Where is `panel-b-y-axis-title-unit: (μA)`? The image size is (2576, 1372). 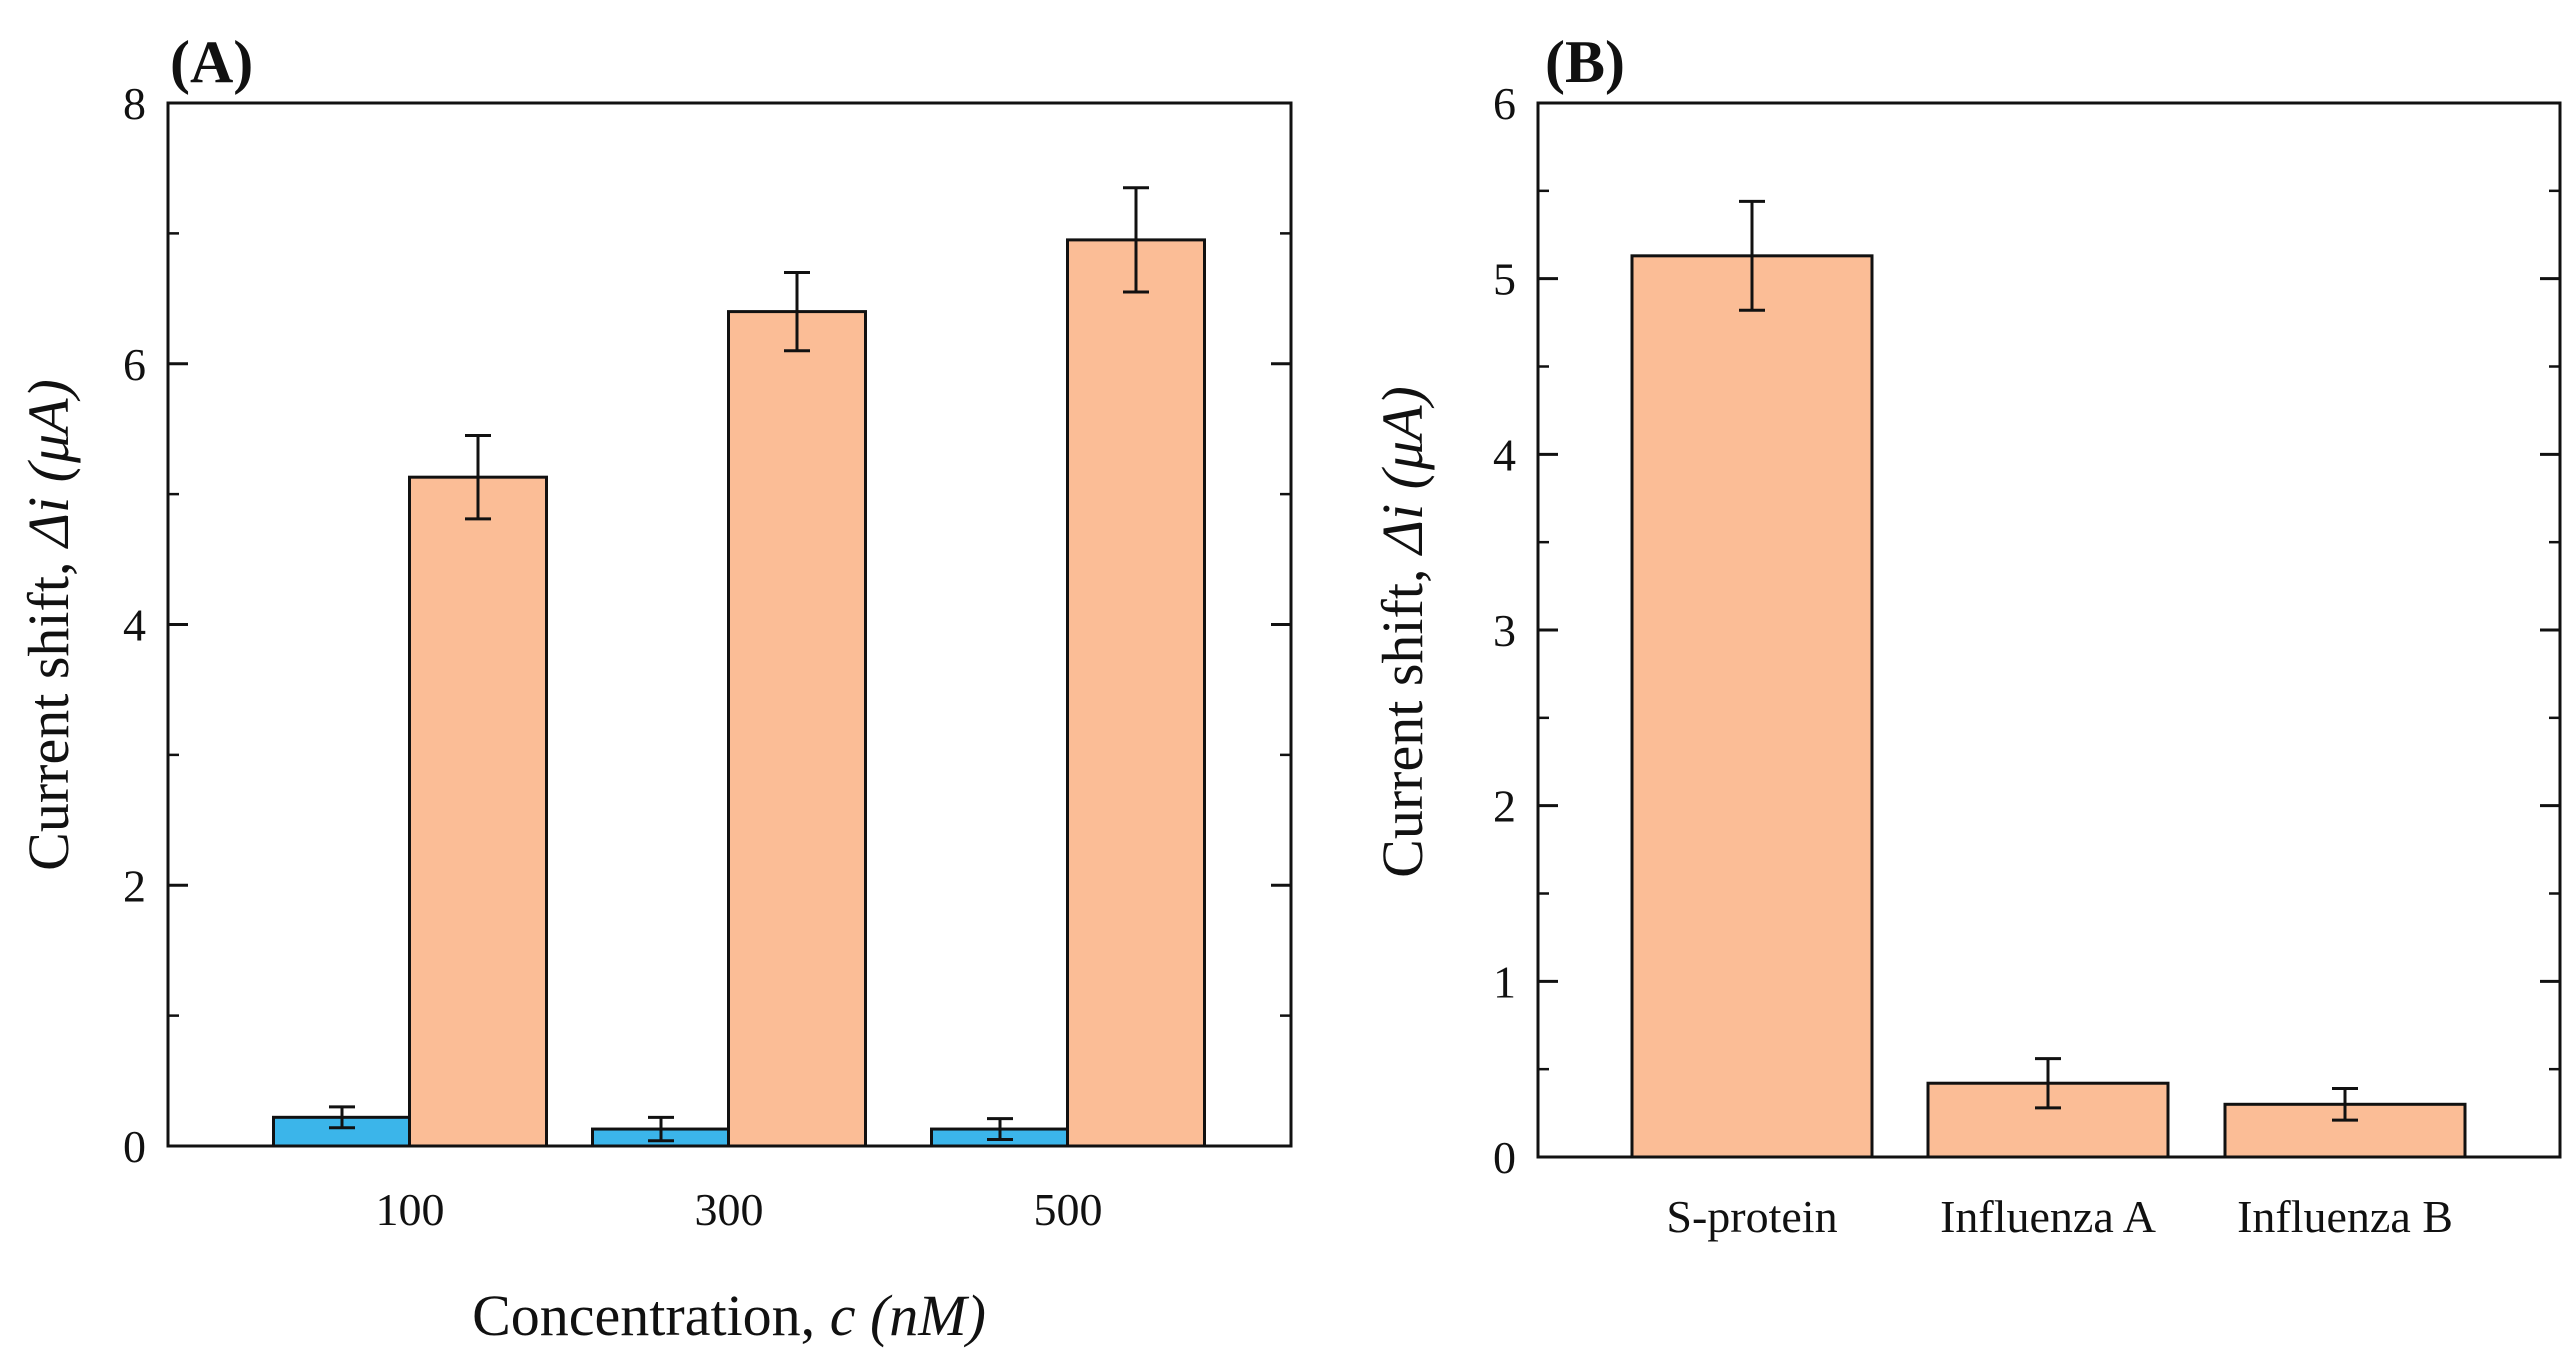
panel-b-y-axis-title-unit: (μA) is located at coordinates (1402, 445).